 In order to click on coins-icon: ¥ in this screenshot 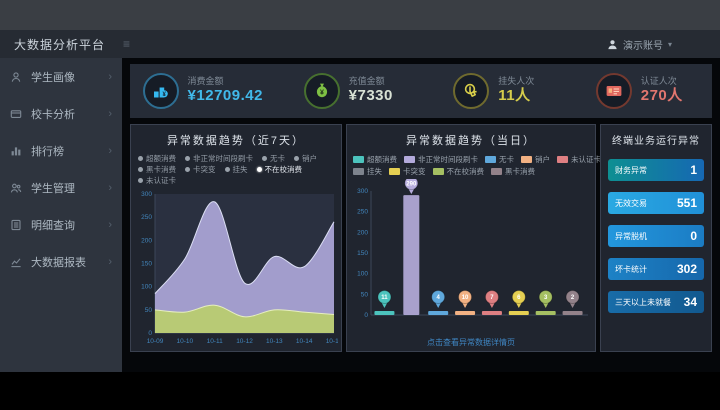, I will do `click(160, 91)`.